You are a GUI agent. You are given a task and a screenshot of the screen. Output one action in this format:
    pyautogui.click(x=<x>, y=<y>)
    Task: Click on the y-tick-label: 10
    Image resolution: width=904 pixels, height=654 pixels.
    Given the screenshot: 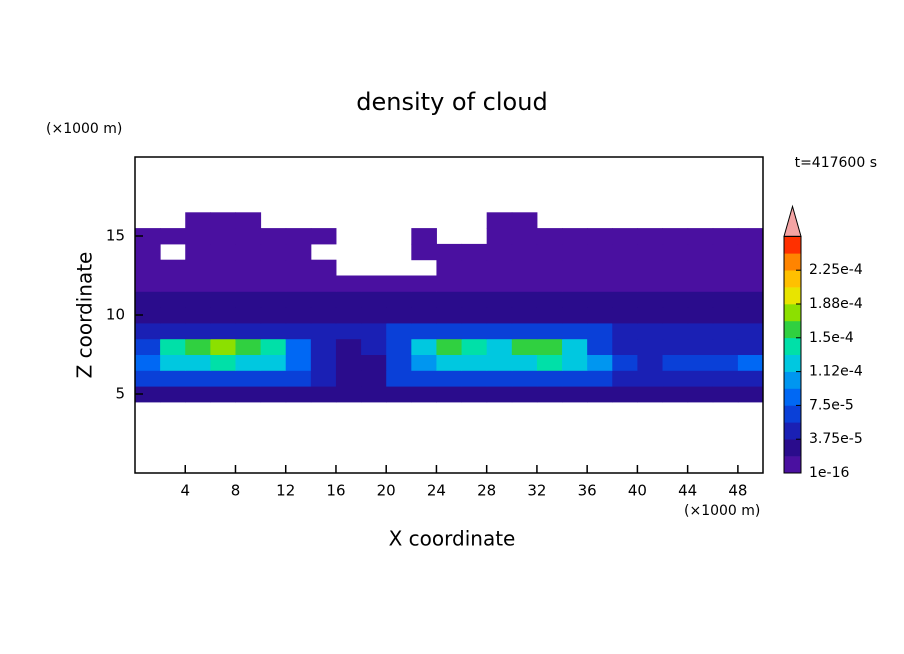 What is the action you would take?
    pyautogui.click(x=115, y=315)
    